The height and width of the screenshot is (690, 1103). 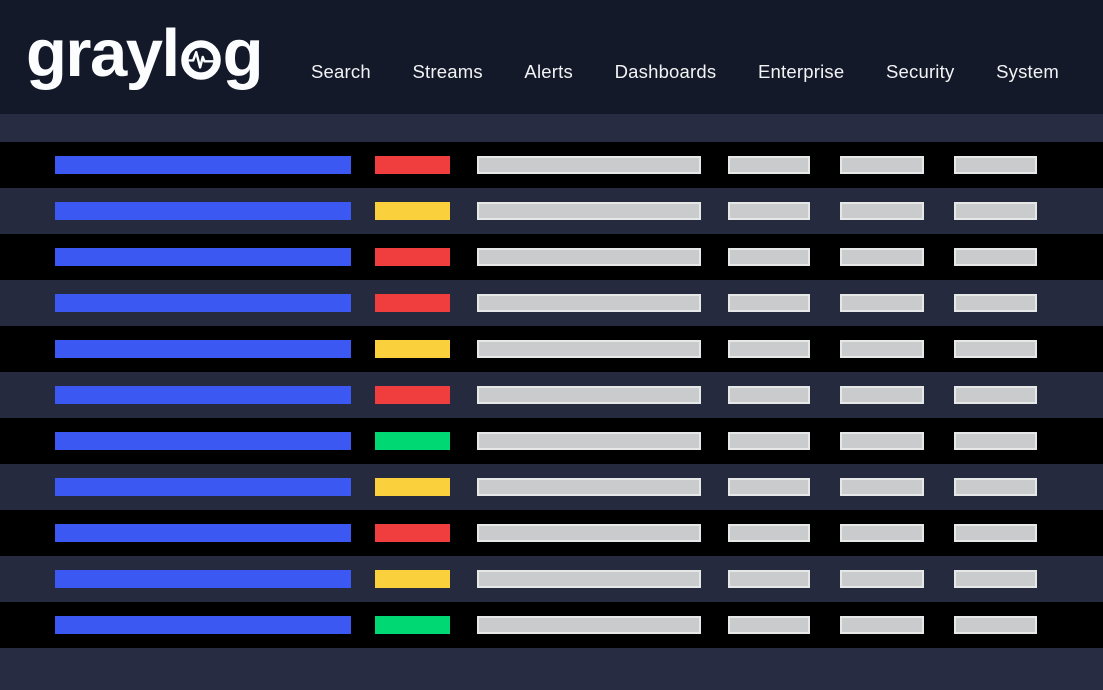 What do you see at coordinates (801, 71) in the screenshot?
I see `nav-item-enterprise: Enterprise` at bounding box center [801, 71].